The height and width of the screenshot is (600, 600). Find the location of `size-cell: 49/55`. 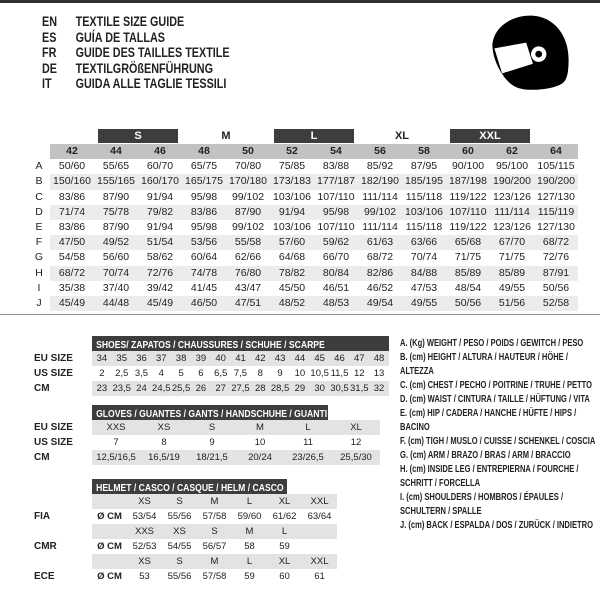

size-cell: 49/55 is located at coordinates (424, 304).